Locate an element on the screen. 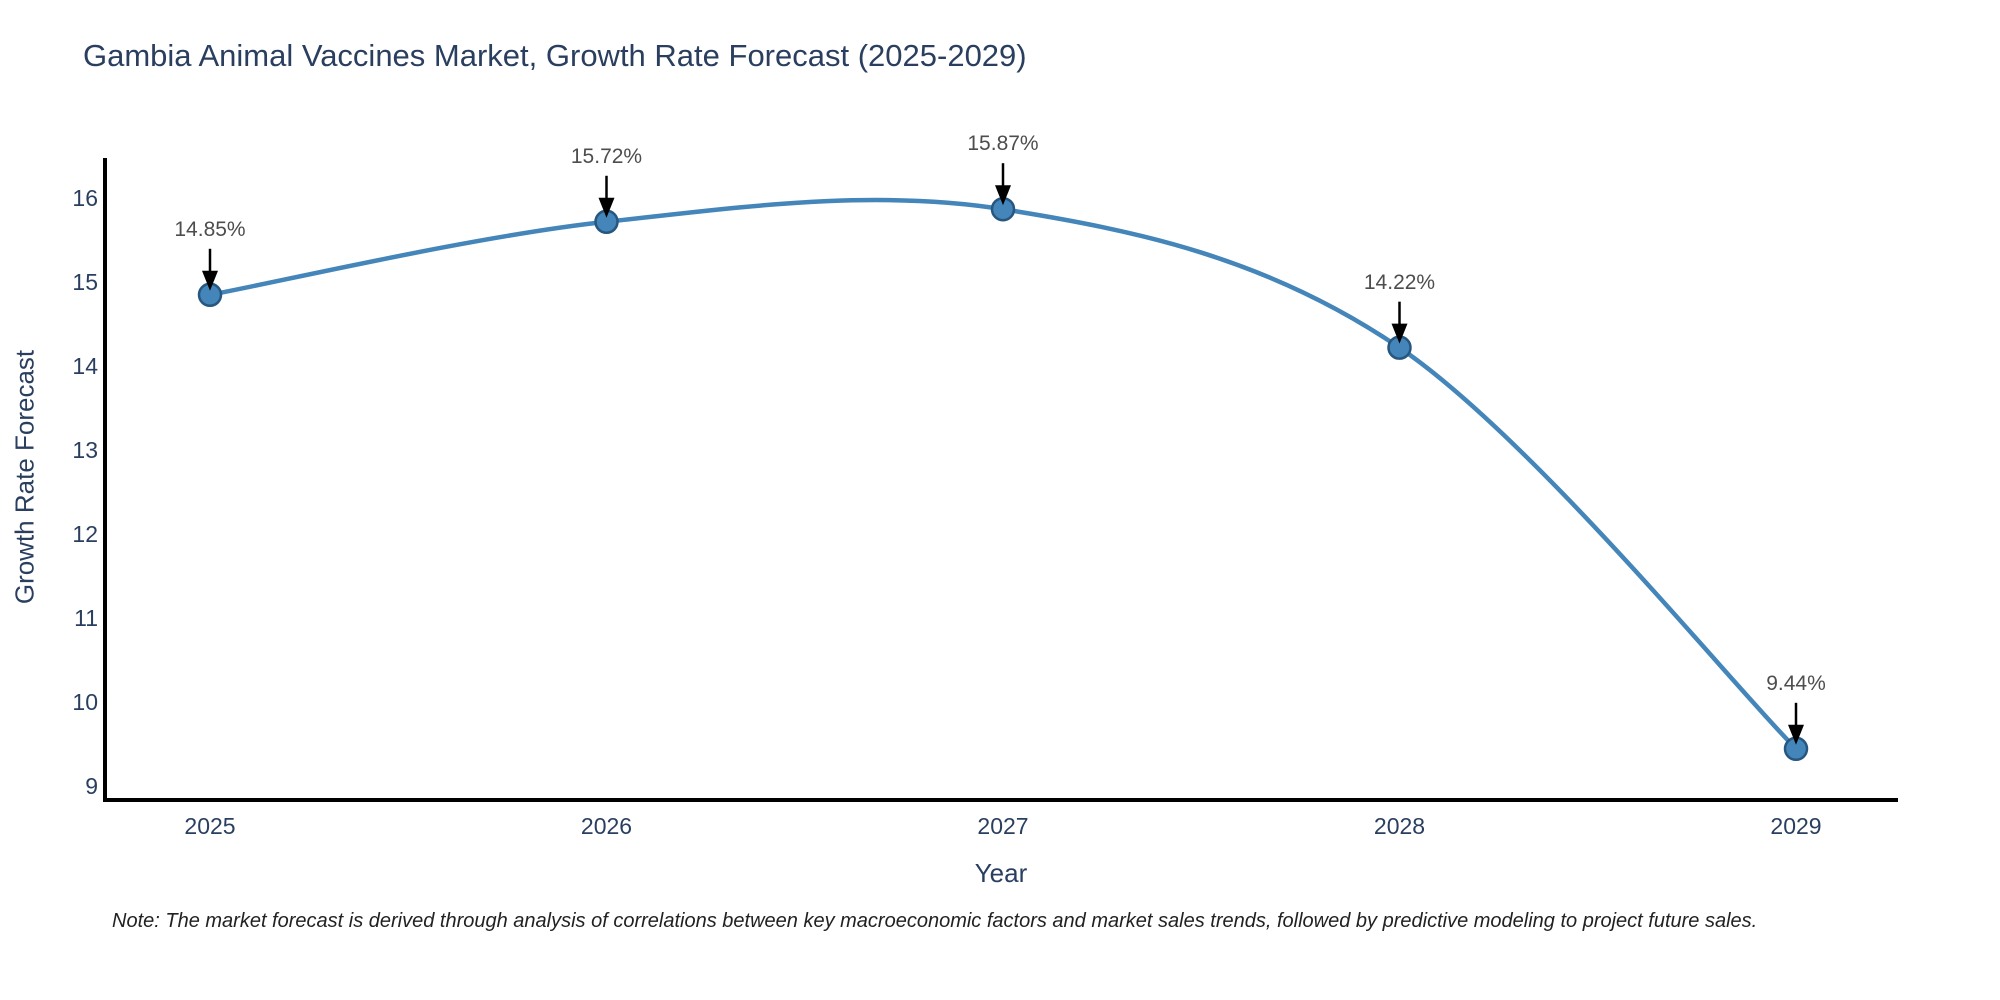  y-tick-label: 14 is located at coordinates (85, 366).